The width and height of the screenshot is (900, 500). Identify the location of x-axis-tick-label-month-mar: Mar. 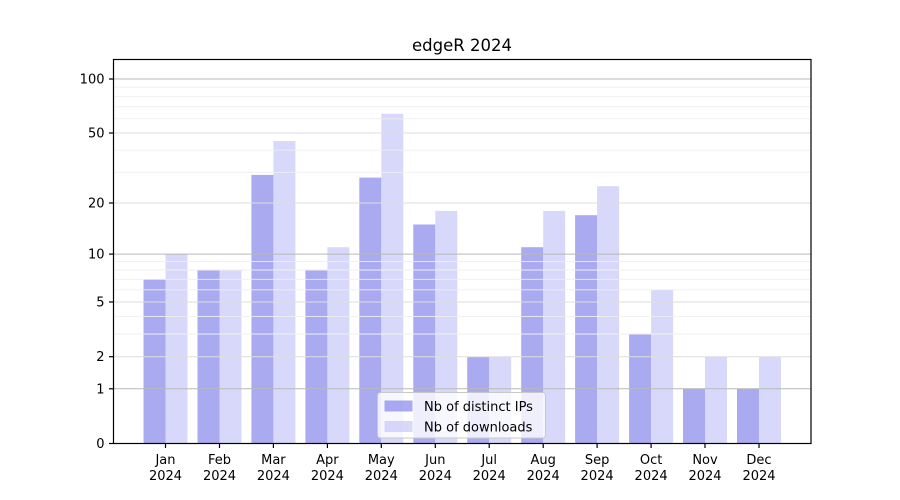
(273, 460).